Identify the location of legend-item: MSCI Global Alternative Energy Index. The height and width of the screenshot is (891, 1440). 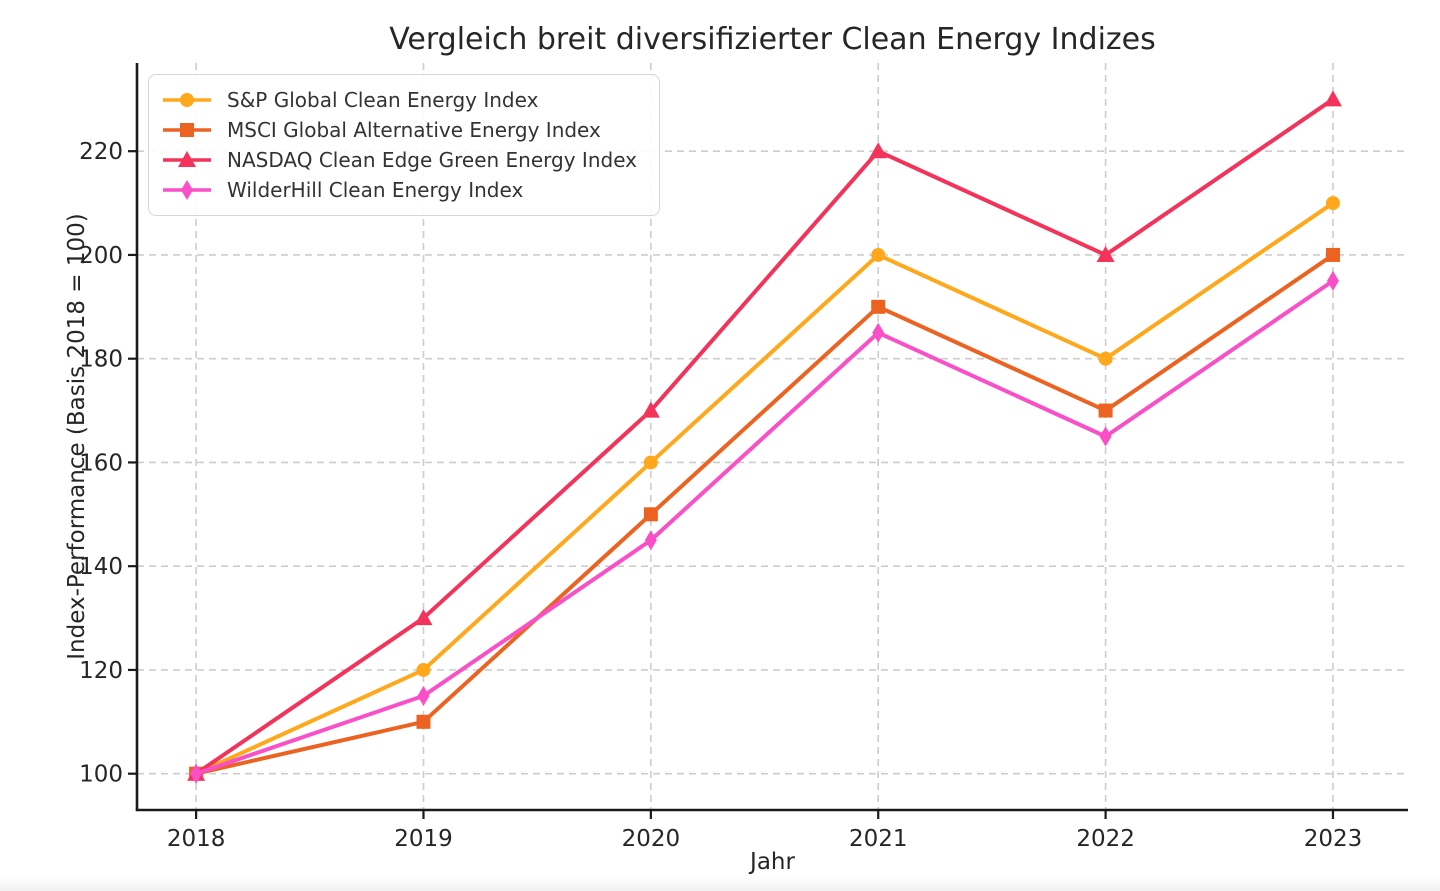
(399, 130).